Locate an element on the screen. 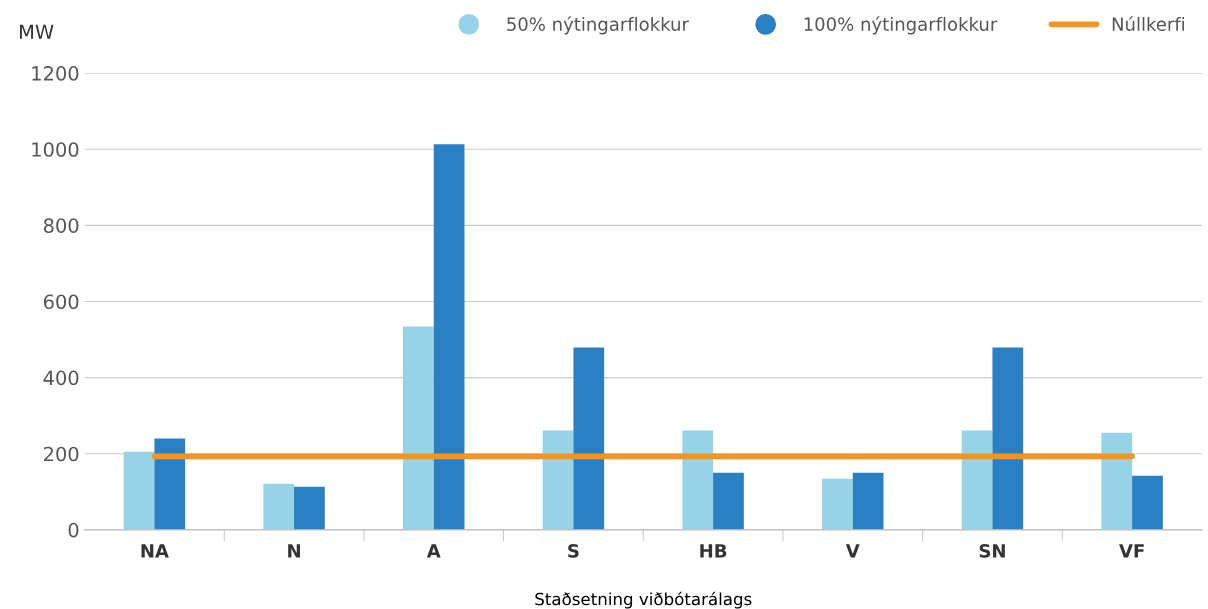 The width and height of the screenshot is (1208, 609). x-tick-label: V is located at coordinates (852, 551).